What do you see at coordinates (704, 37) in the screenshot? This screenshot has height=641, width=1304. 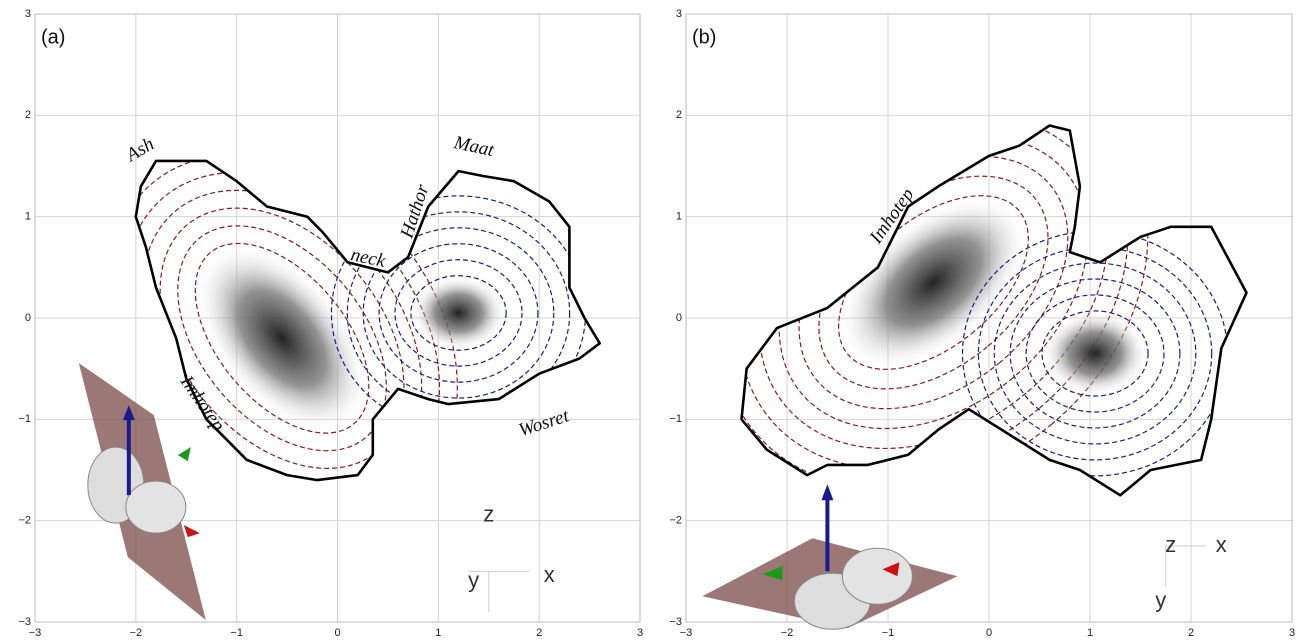 I see `panel-label: (b)` at bounding box center [704, 37].